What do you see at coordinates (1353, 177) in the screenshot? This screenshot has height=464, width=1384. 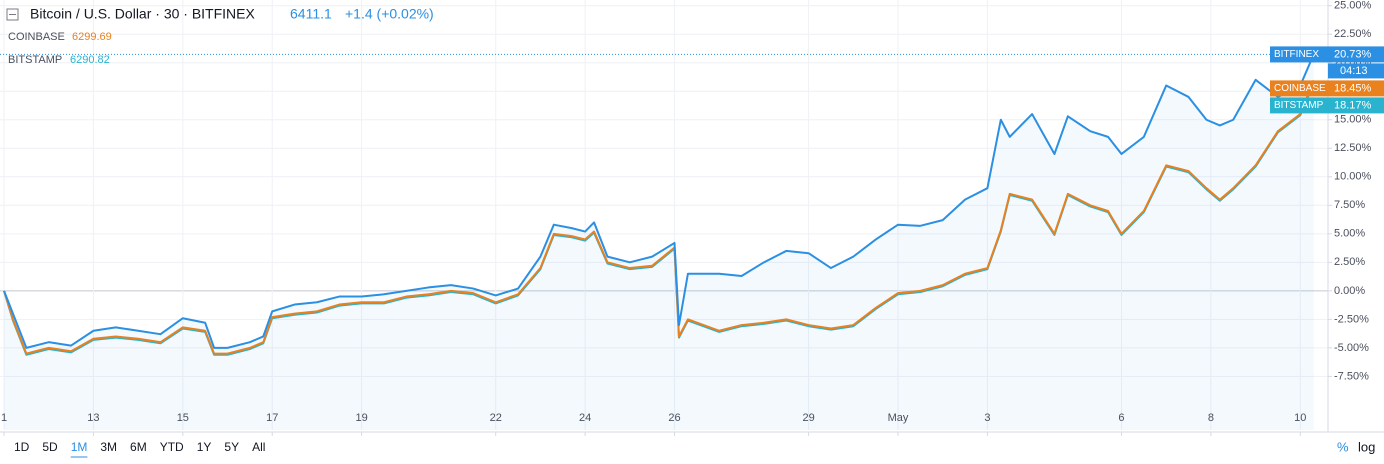 I see `y-tick-label: 10.00%` at bounding box center [1353, 177].